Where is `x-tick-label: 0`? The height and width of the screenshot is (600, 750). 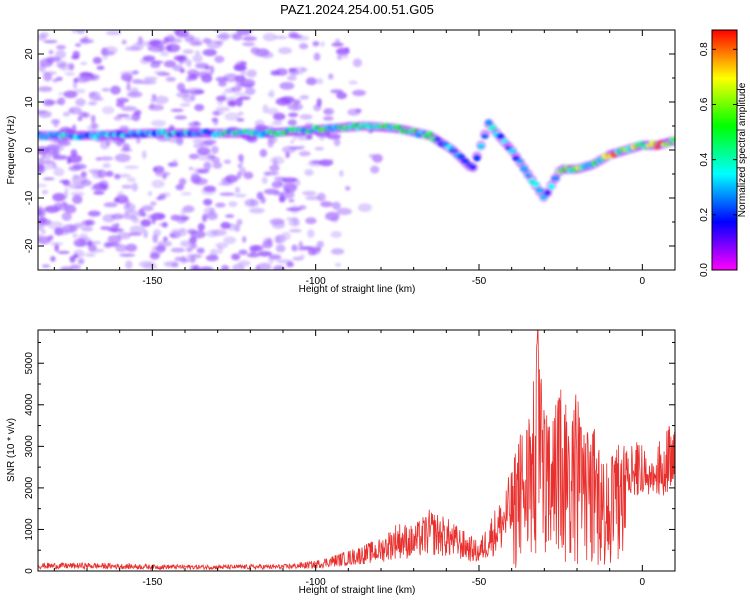
x-tick-label: 0 is located at coordinates (643, 582).